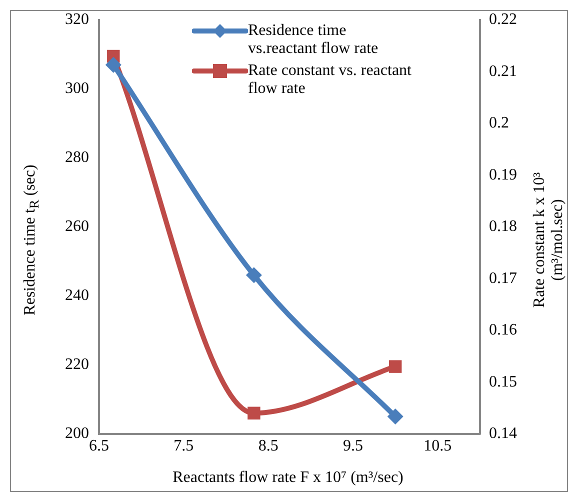  What do you see at coordinates (499, 123) in the screenshot?
I see `y2-tick-label: 0.2` at bounding box center [499, 123].